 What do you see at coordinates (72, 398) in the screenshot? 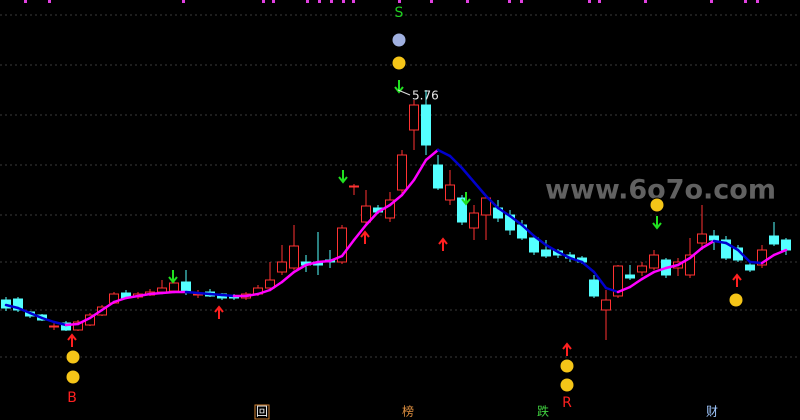
I see `buy-label: B` at bounding box center [72, 398].